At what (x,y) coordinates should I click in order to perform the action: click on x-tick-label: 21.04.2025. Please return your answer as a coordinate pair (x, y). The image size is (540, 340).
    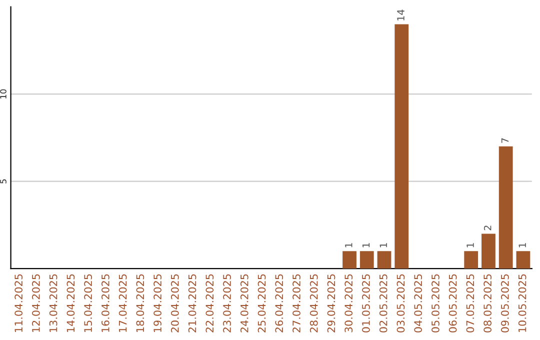
    Looking at the image, I should click on (192, 303).